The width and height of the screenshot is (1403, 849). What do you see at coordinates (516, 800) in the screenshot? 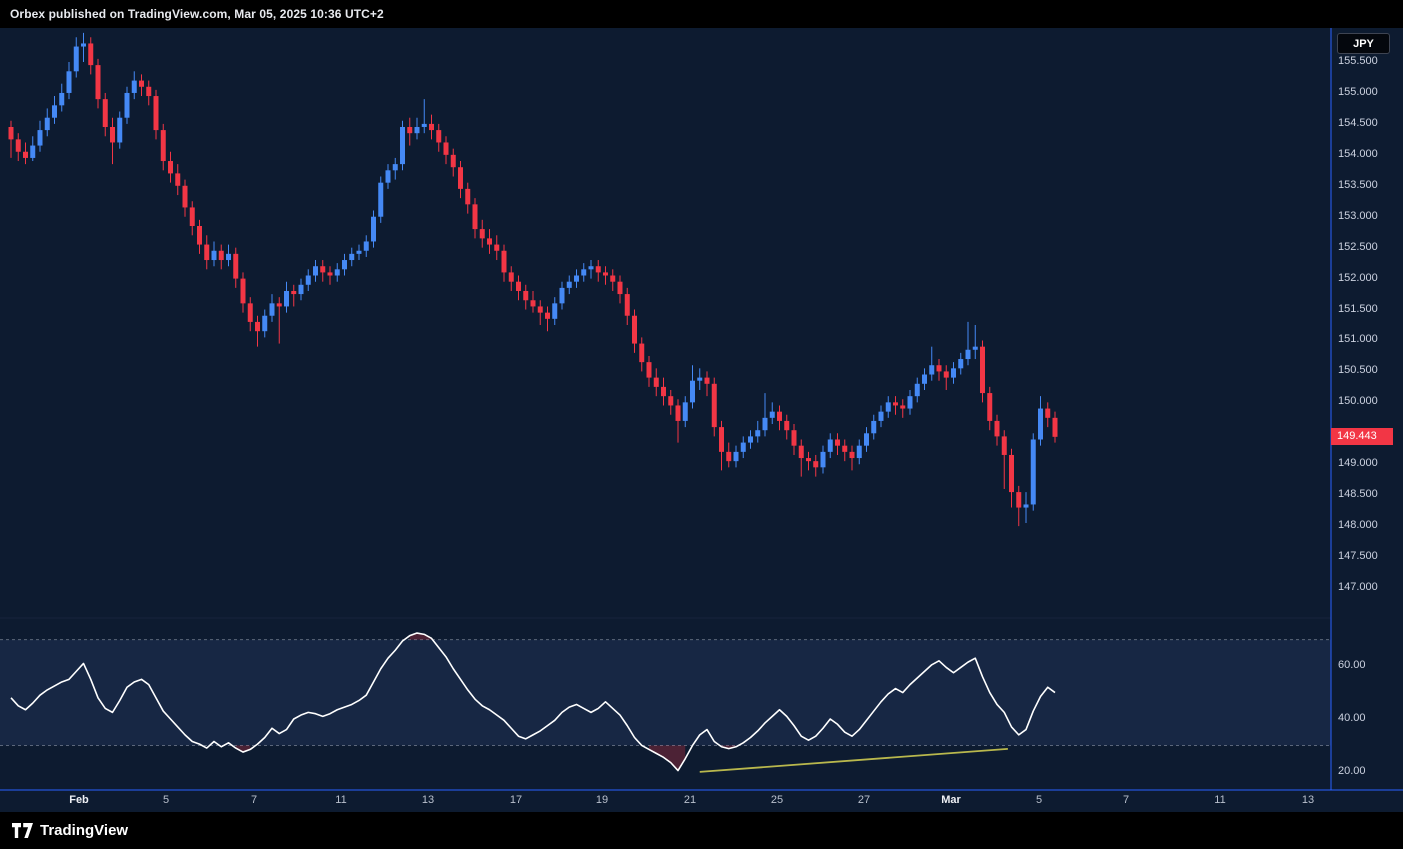
I see `time-axis-label: 17` at bounding box center [516, 800].